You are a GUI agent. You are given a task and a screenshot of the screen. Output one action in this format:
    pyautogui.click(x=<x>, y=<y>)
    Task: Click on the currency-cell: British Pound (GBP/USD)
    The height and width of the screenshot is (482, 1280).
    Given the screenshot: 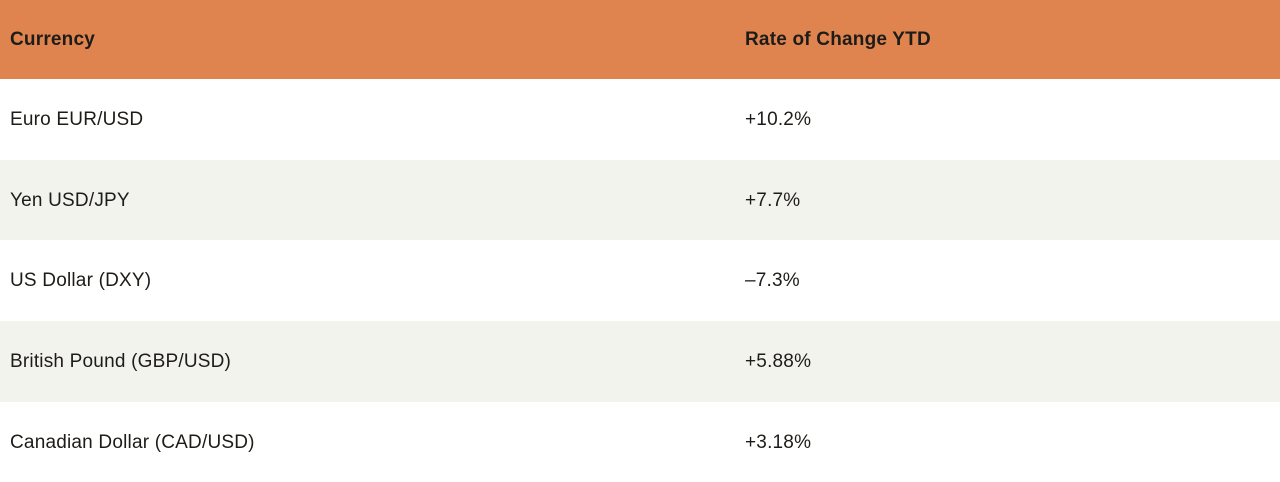 What is the action you would take?
    pyautogui.click(x=121, y=361)
    